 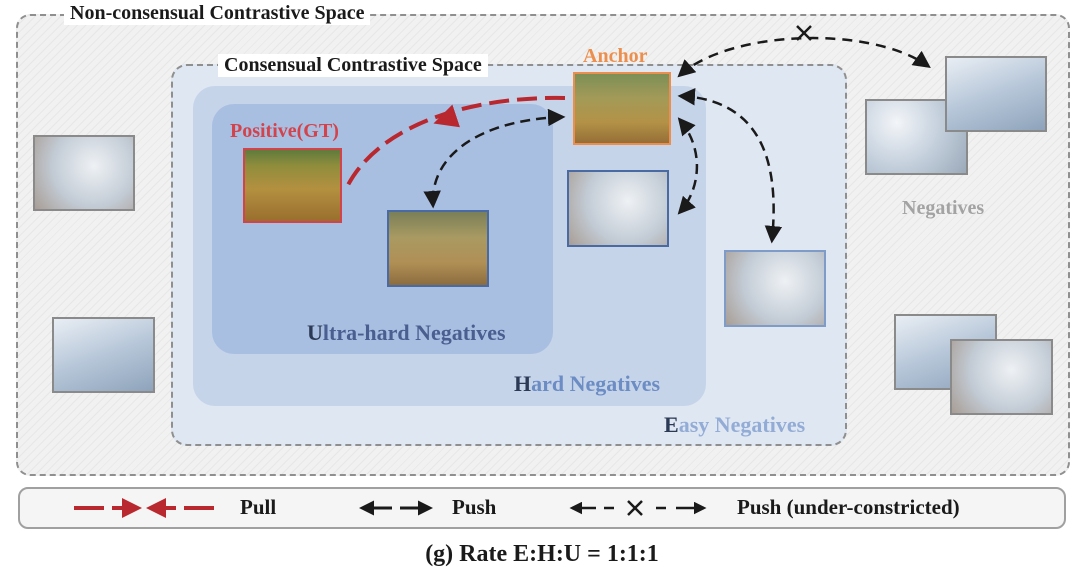 What do you see at coordinates (618, 208) in the screenshot?
I see `hard-negative-image` at bounding box center [618, 208].